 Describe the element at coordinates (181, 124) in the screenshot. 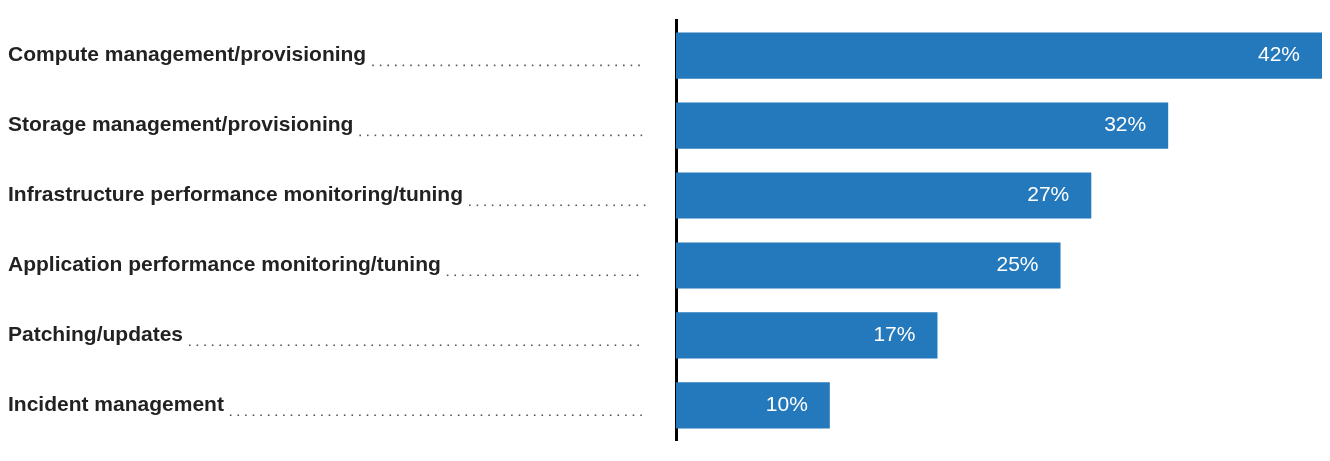

I see `y-tick-label: Storage management/provisioning` at that location.